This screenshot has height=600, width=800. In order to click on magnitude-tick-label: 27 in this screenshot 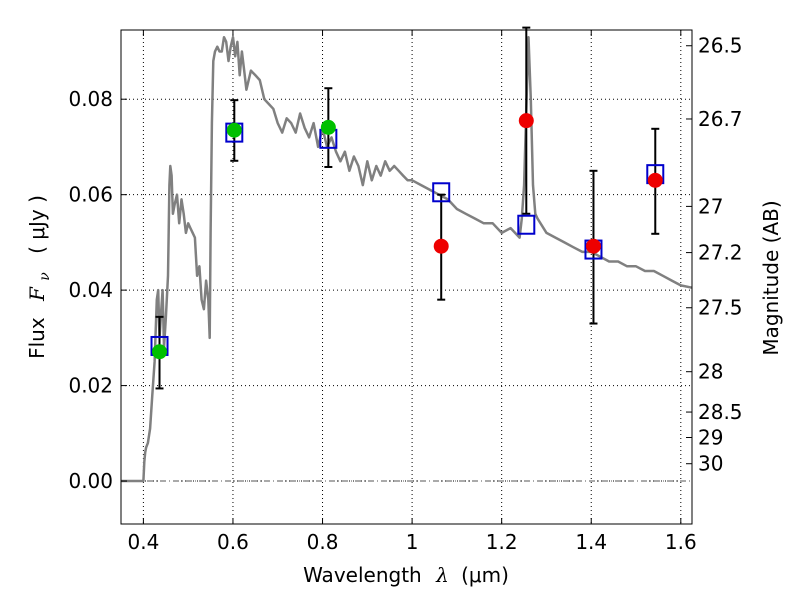, I will do `click(710, 206)`.